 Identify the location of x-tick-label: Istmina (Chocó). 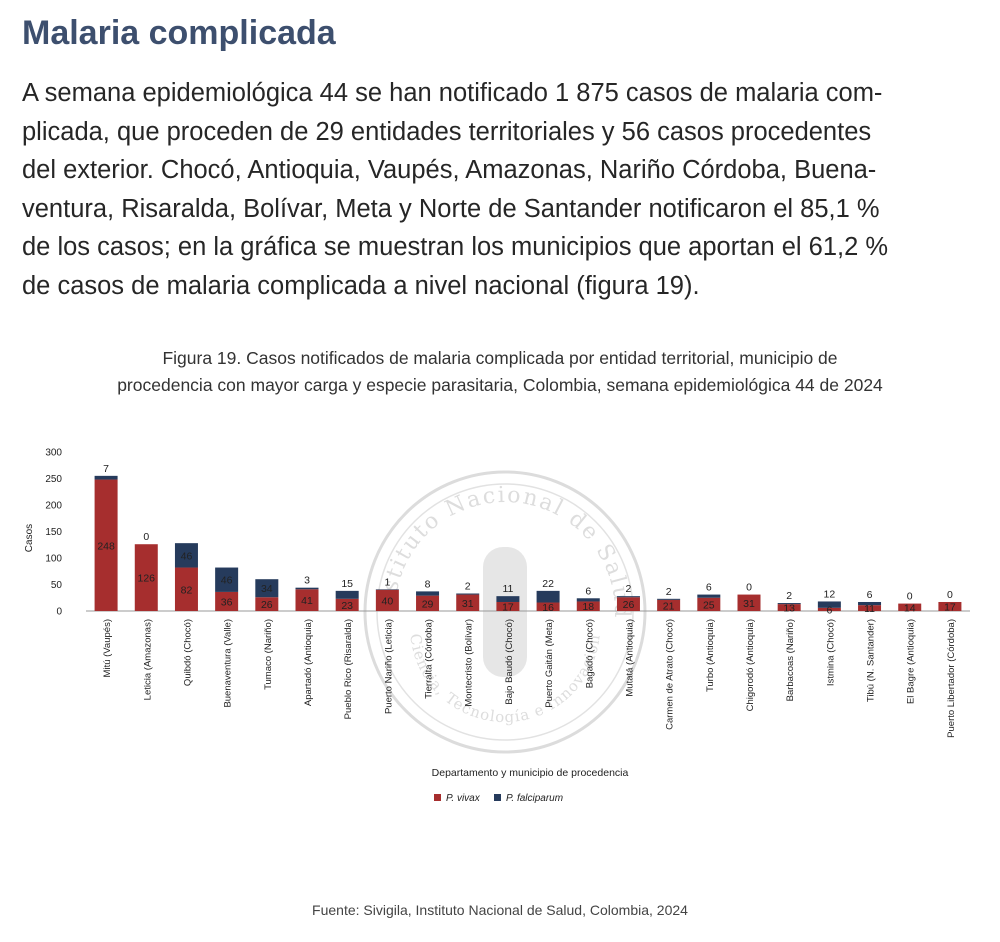
(830, 652).